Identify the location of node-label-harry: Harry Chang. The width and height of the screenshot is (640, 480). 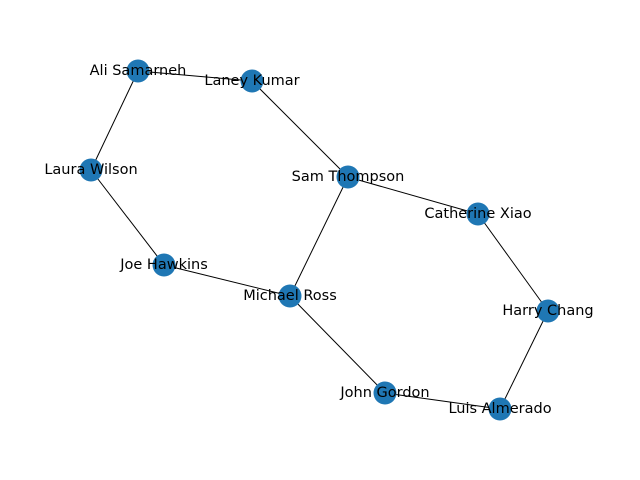
(547, 311).